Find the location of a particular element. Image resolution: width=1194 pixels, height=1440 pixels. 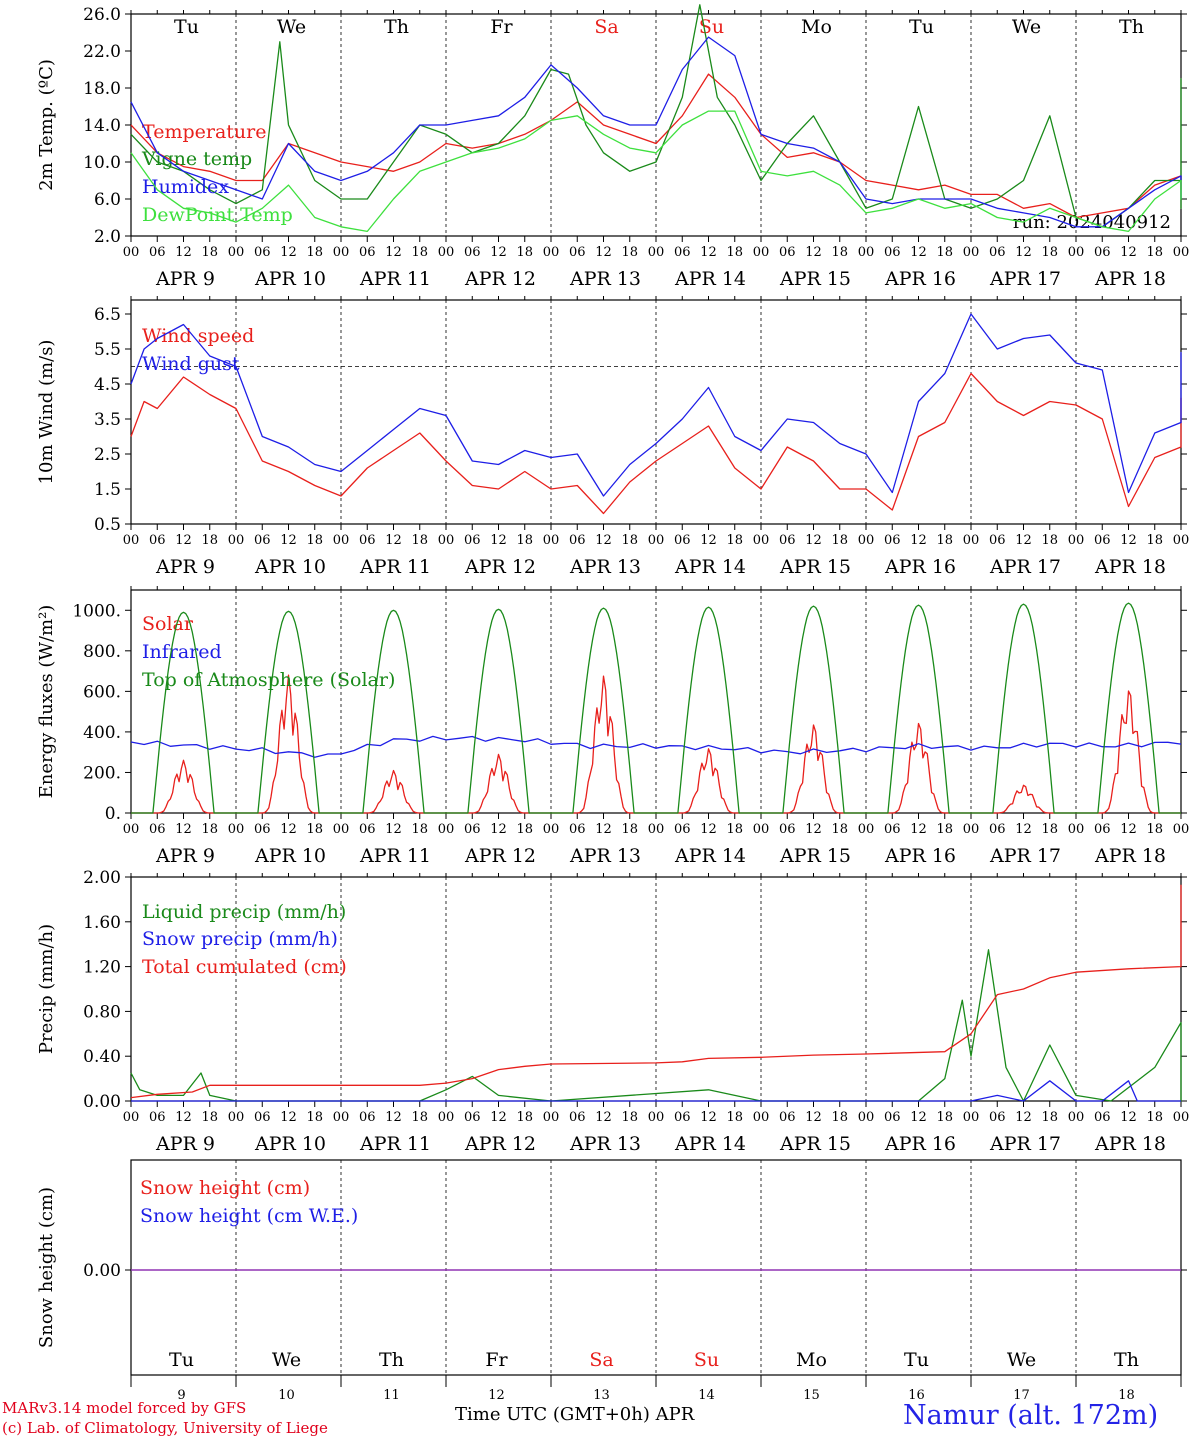

station-name: Namur (alt. 172m) is located at coordinates (1031, 1415).